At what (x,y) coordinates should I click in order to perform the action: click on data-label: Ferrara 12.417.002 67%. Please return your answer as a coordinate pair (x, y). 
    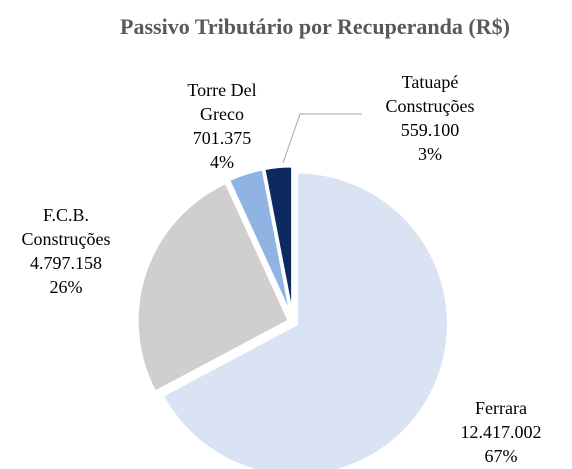
    Looking at the image, I should click on (501, 432).